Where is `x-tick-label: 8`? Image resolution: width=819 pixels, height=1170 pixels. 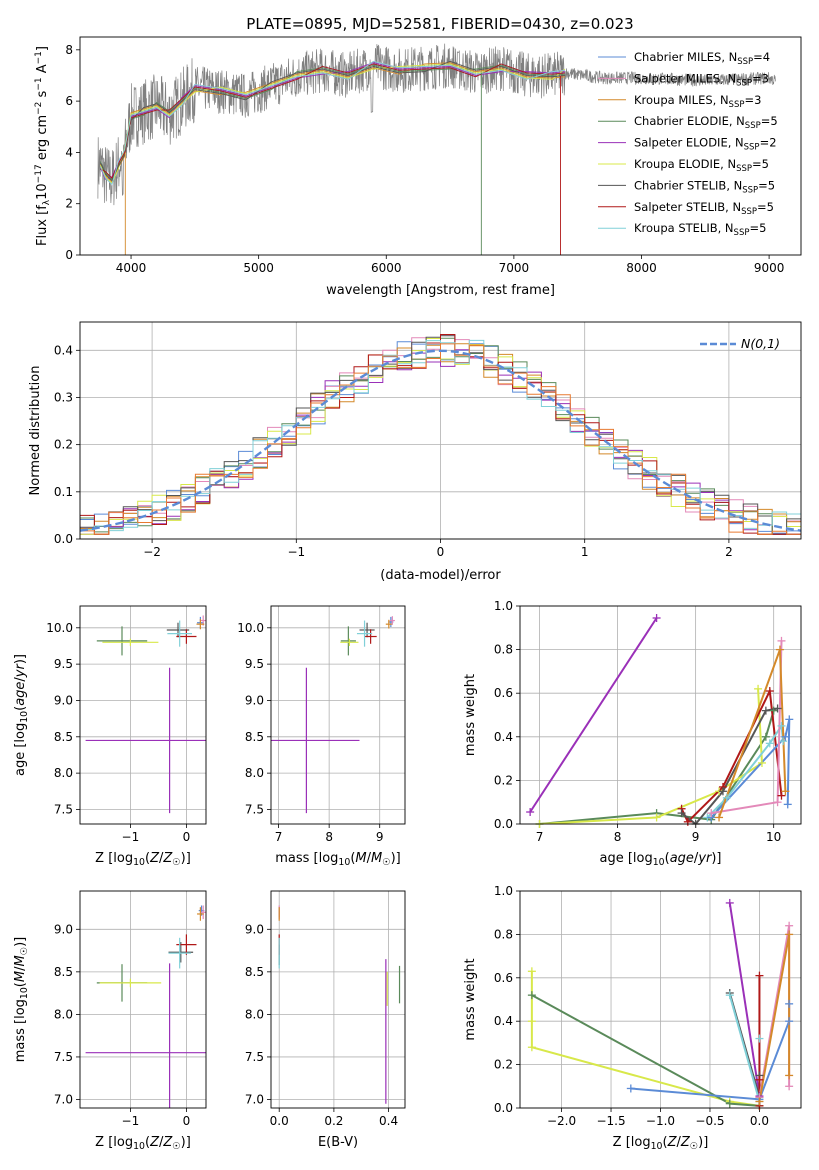 x-tick-label: 8 is located at coordinates (618, 837).